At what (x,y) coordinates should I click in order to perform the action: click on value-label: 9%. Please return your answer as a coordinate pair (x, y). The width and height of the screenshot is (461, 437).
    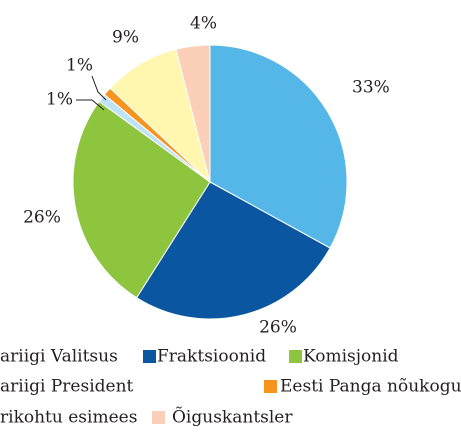
    Looking at the image, I should click on (125, 38).